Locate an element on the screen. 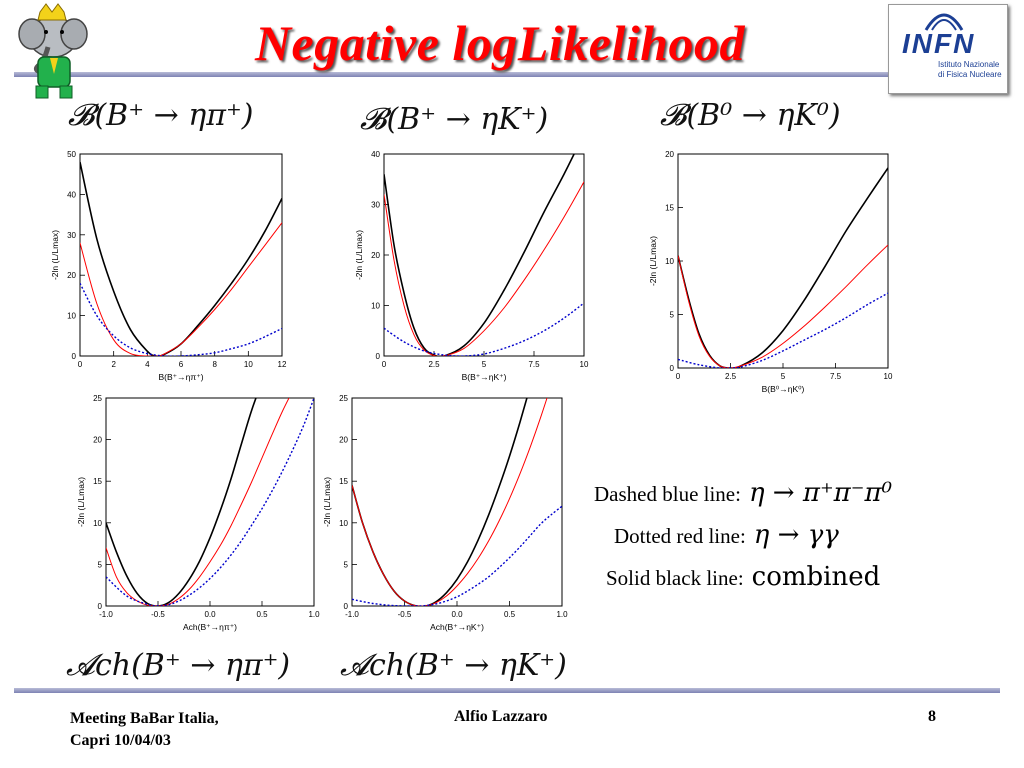 This screenshot has height=768, width=1024. legend-black: Solid black line: combined is located at coordinates (743, 577).